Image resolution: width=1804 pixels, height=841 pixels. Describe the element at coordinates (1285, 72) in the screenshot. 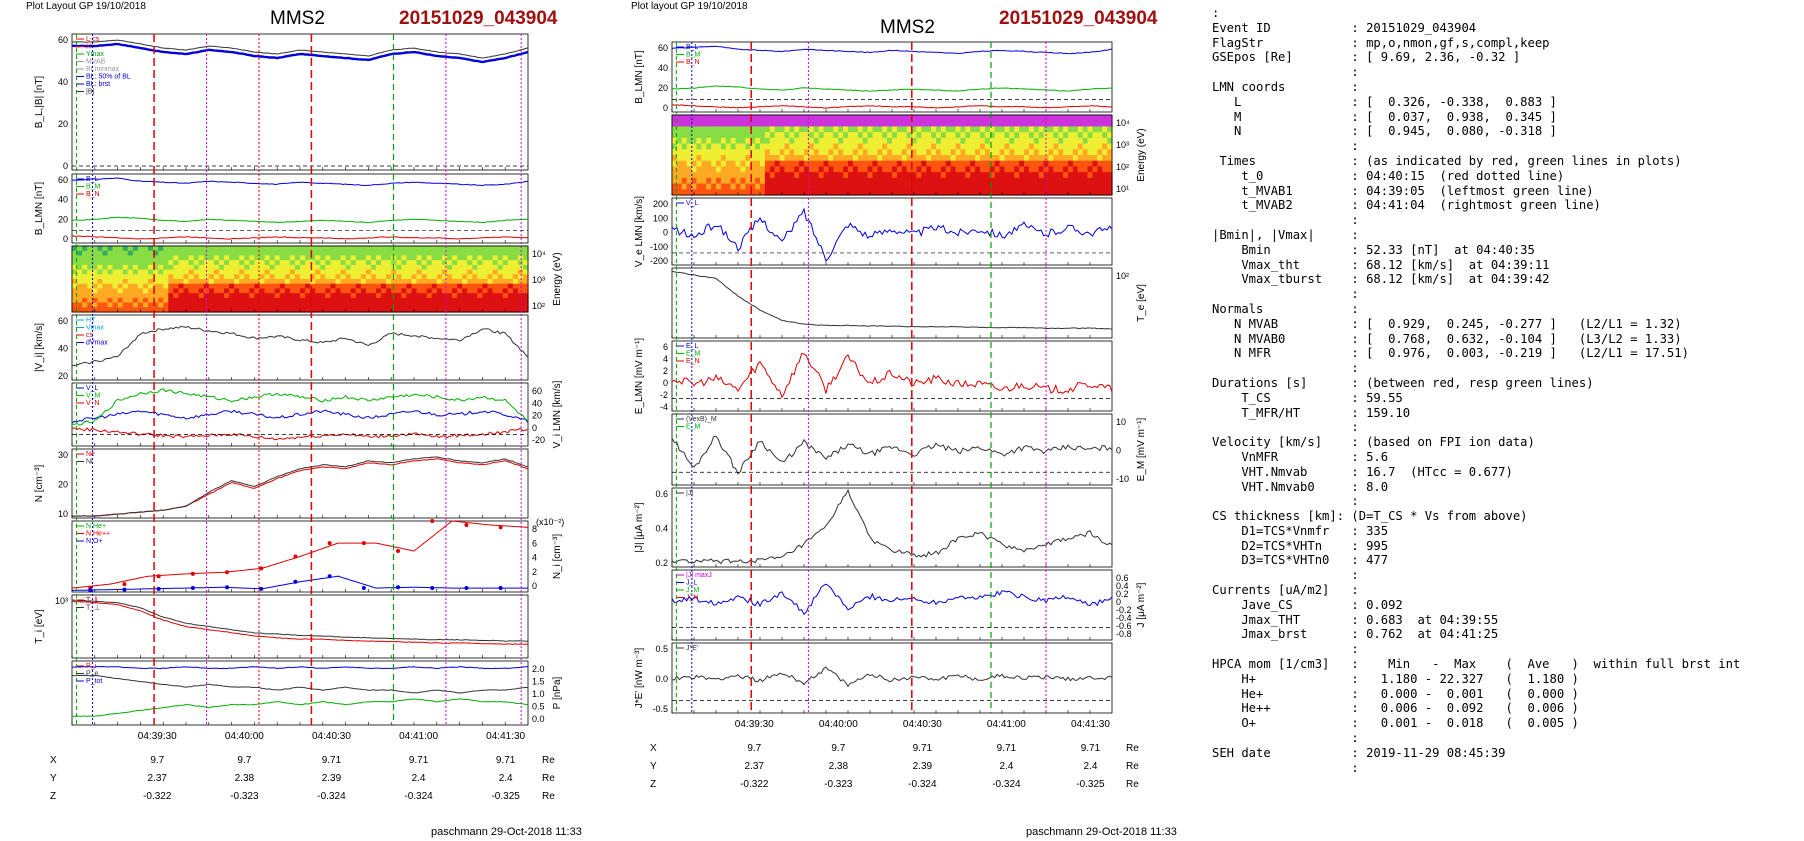

I see `summary-line: :` at that location.